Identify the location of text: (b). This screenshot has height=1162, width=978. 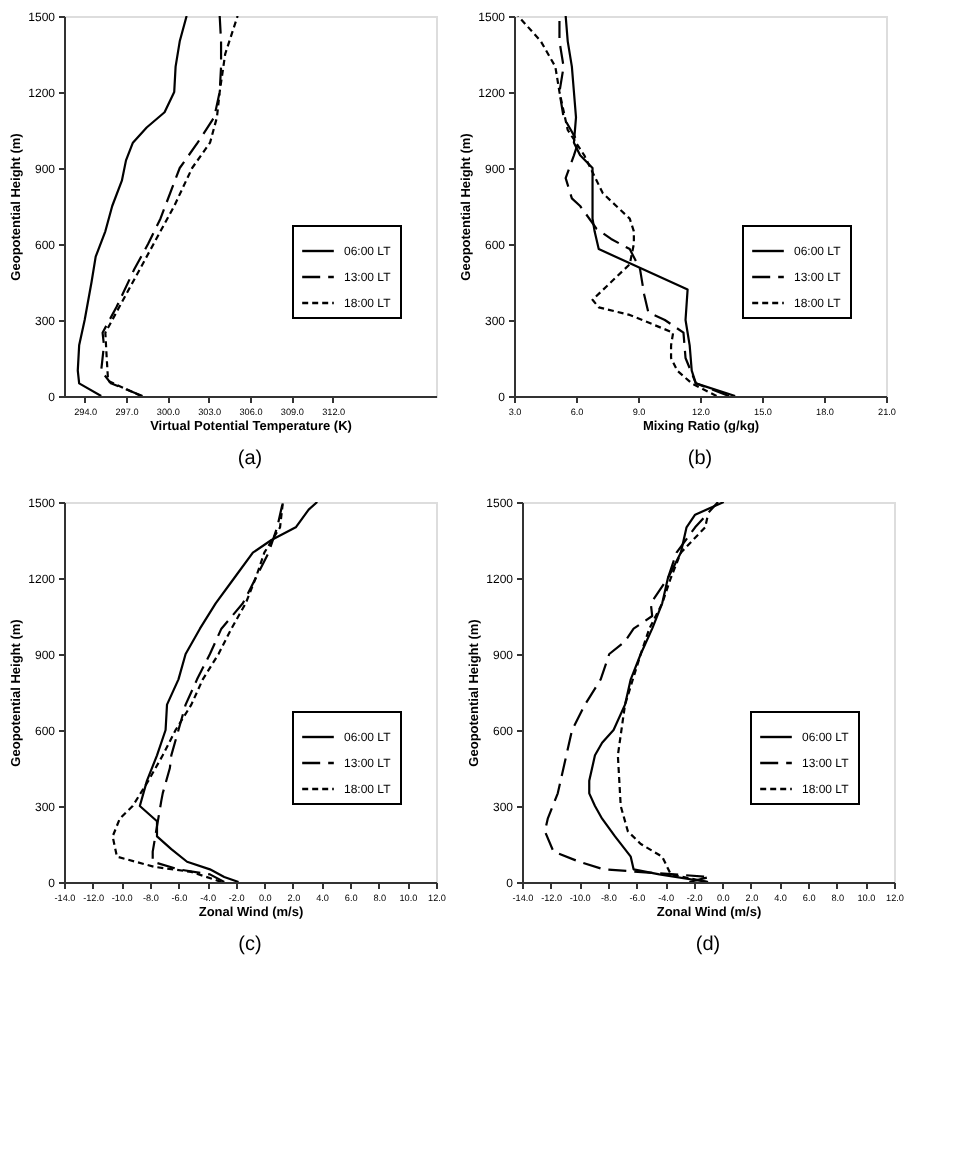
(700, 459).